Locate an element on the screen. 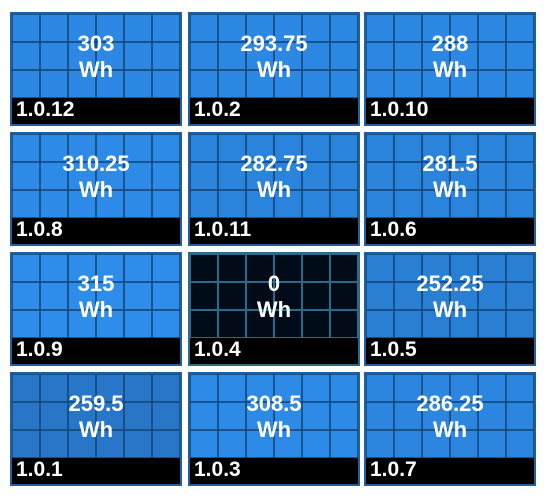  label-bar: 1.0.3 is located at coordinates (274, 471).